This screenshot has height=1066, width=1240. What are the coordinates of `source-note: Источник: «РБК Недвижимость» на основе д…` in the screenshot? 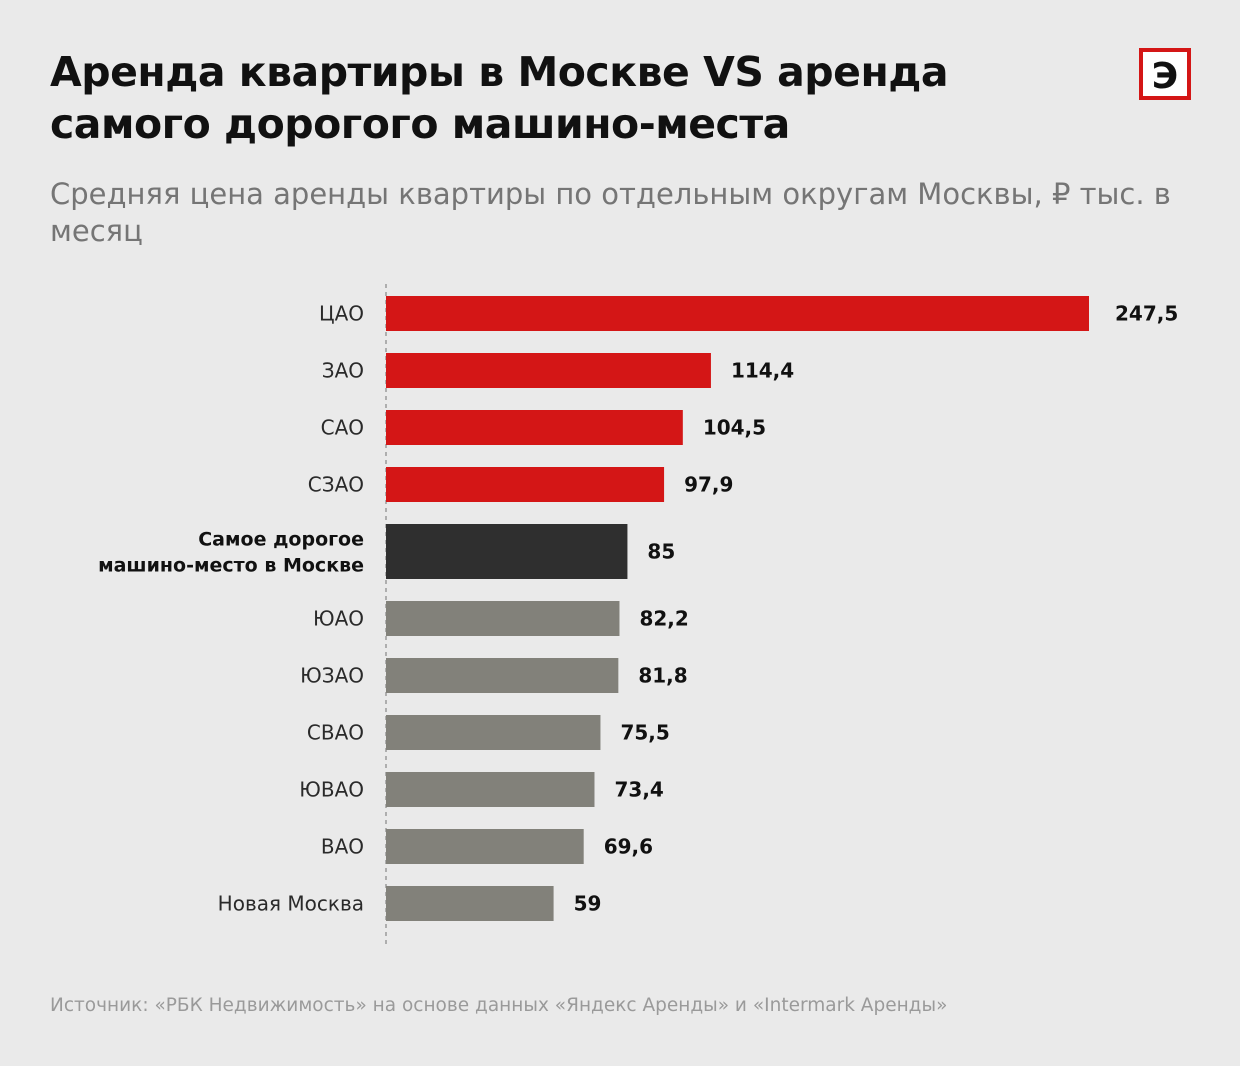 It's located at (499, 1005).